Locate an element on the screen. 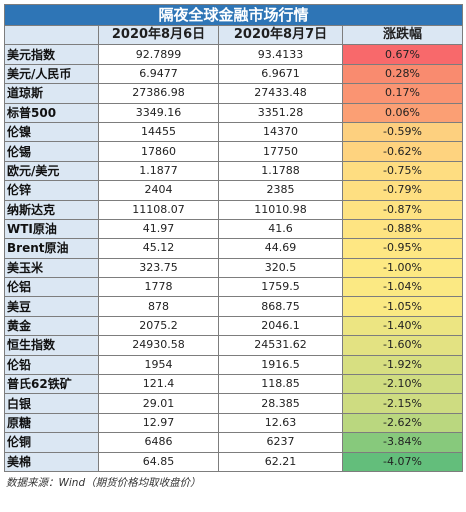 Image resolution: width=466 pixels, height=512 pixels. row-name: 美元指数 is located at coordinates (51, 54).